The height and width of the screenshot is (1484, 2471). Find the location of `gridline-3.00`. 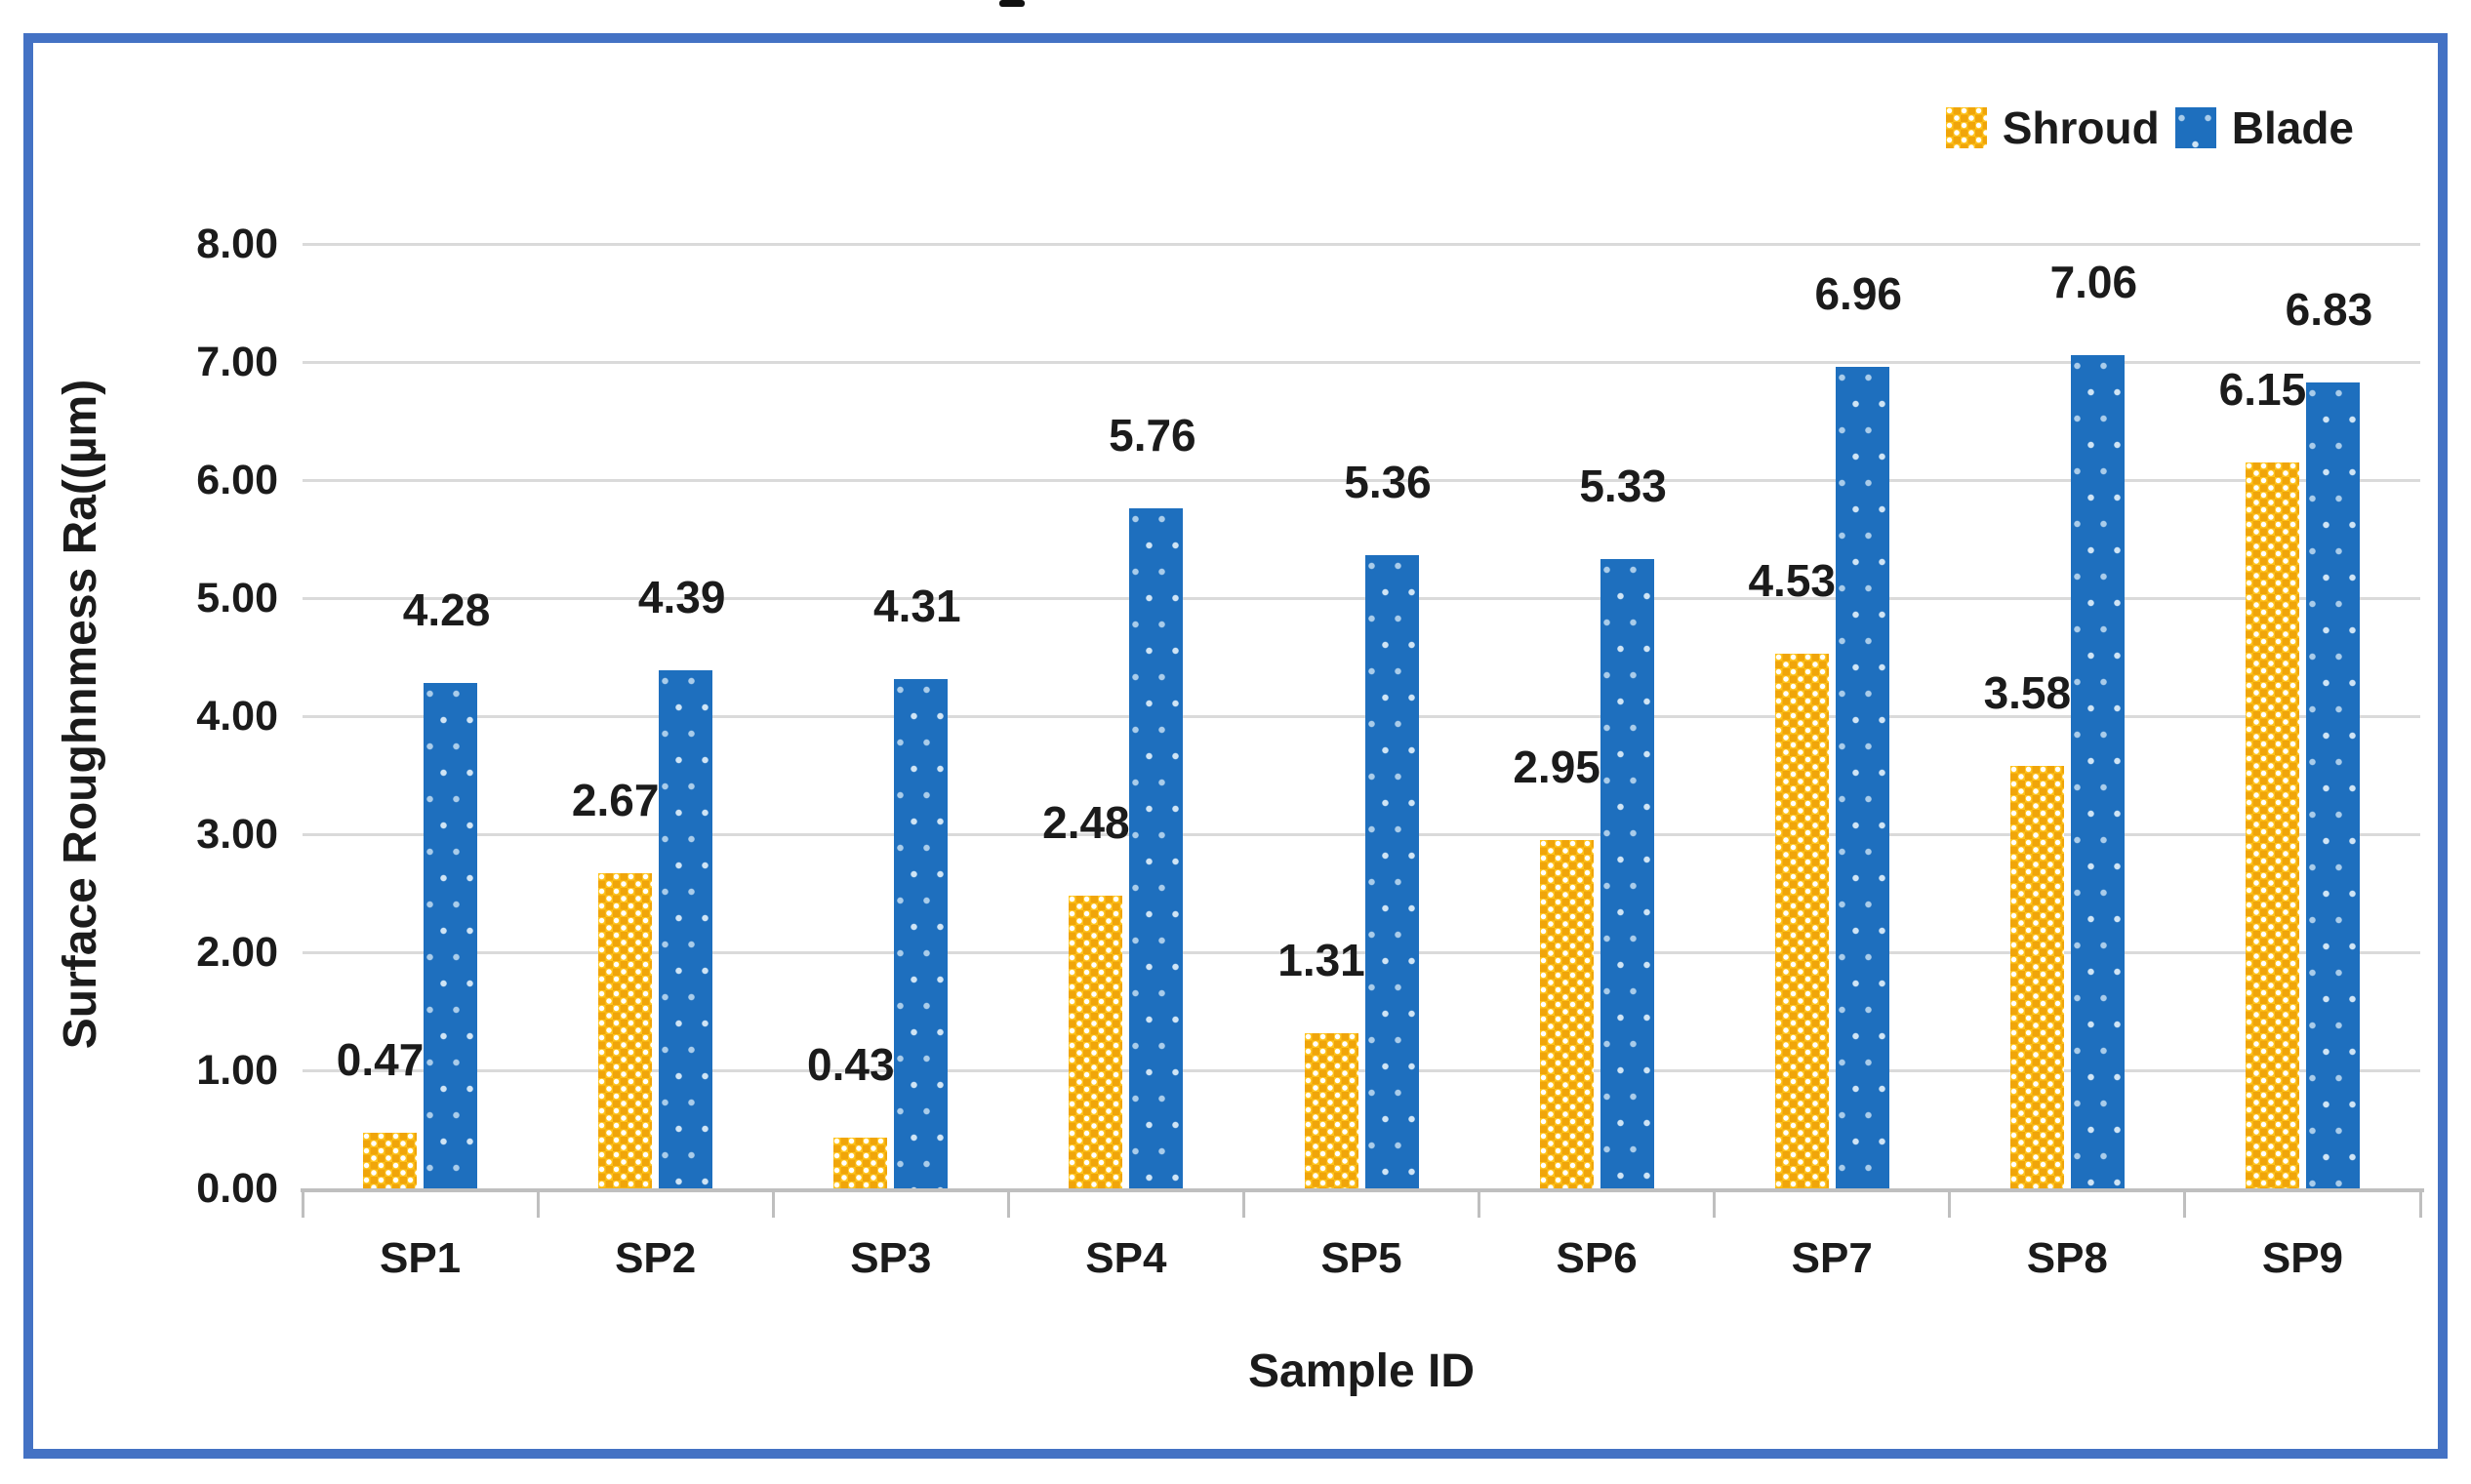

gridline-3.00 is located at coordinates (1361, 834).